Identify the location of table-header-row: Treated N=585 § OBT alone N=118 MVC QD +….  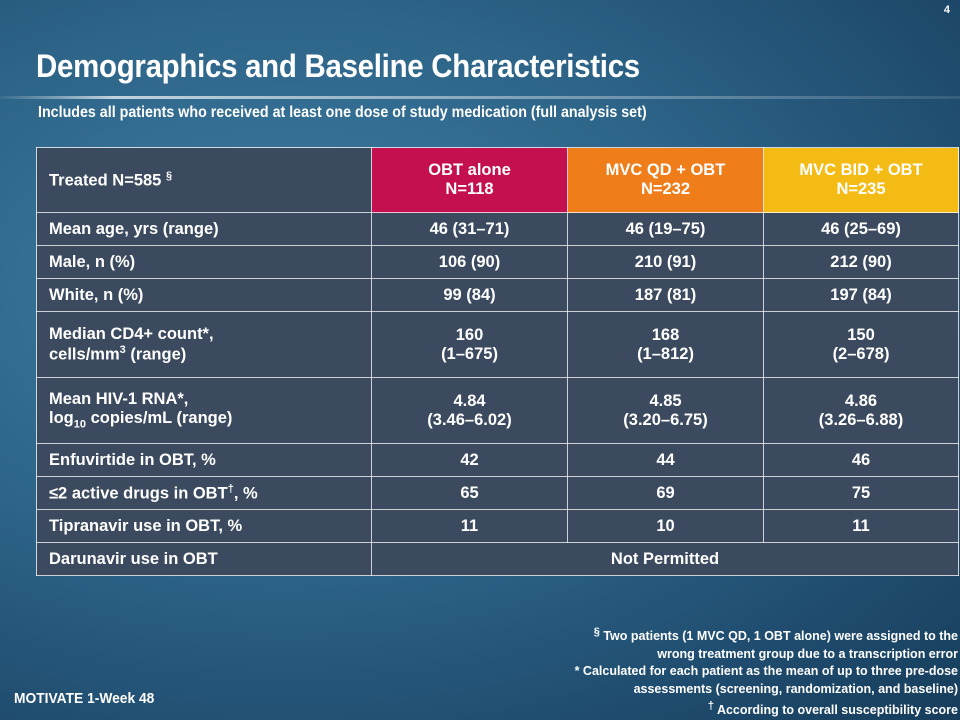
(497, 180).